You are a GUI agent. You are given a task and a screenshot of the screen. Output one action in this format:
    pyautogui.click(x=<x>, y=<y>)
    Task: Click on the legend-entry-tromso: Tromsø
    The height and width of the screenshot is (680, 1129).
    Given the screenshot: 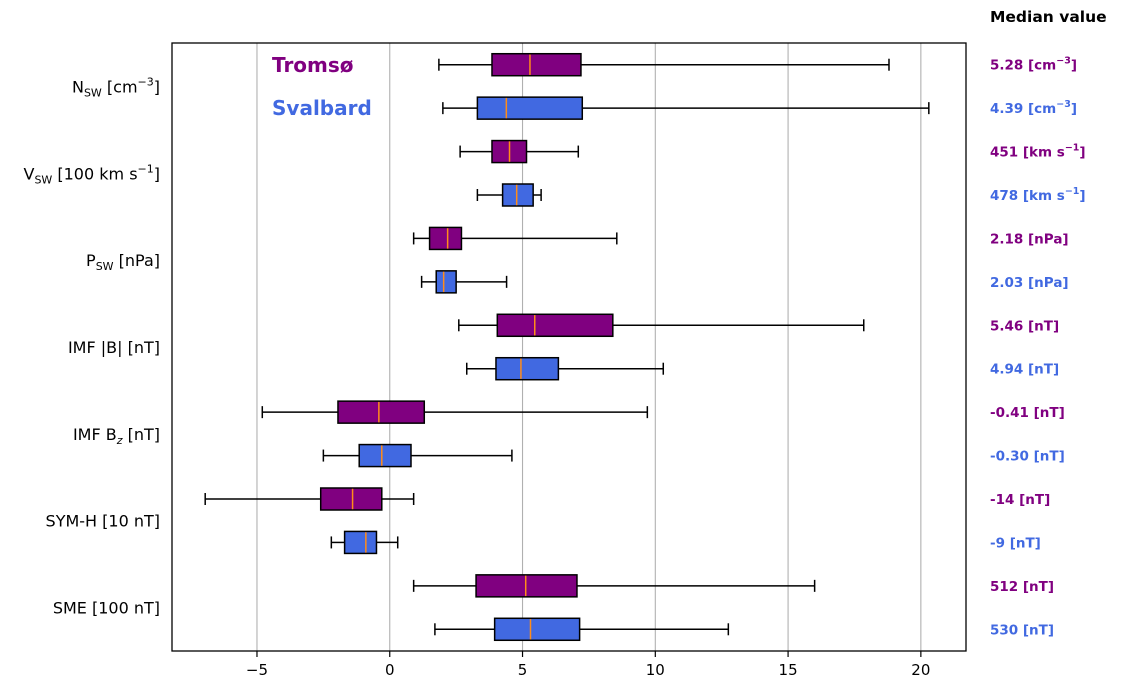 What is the action you would take?
    pyautogui.click(x=313, y=65)
    